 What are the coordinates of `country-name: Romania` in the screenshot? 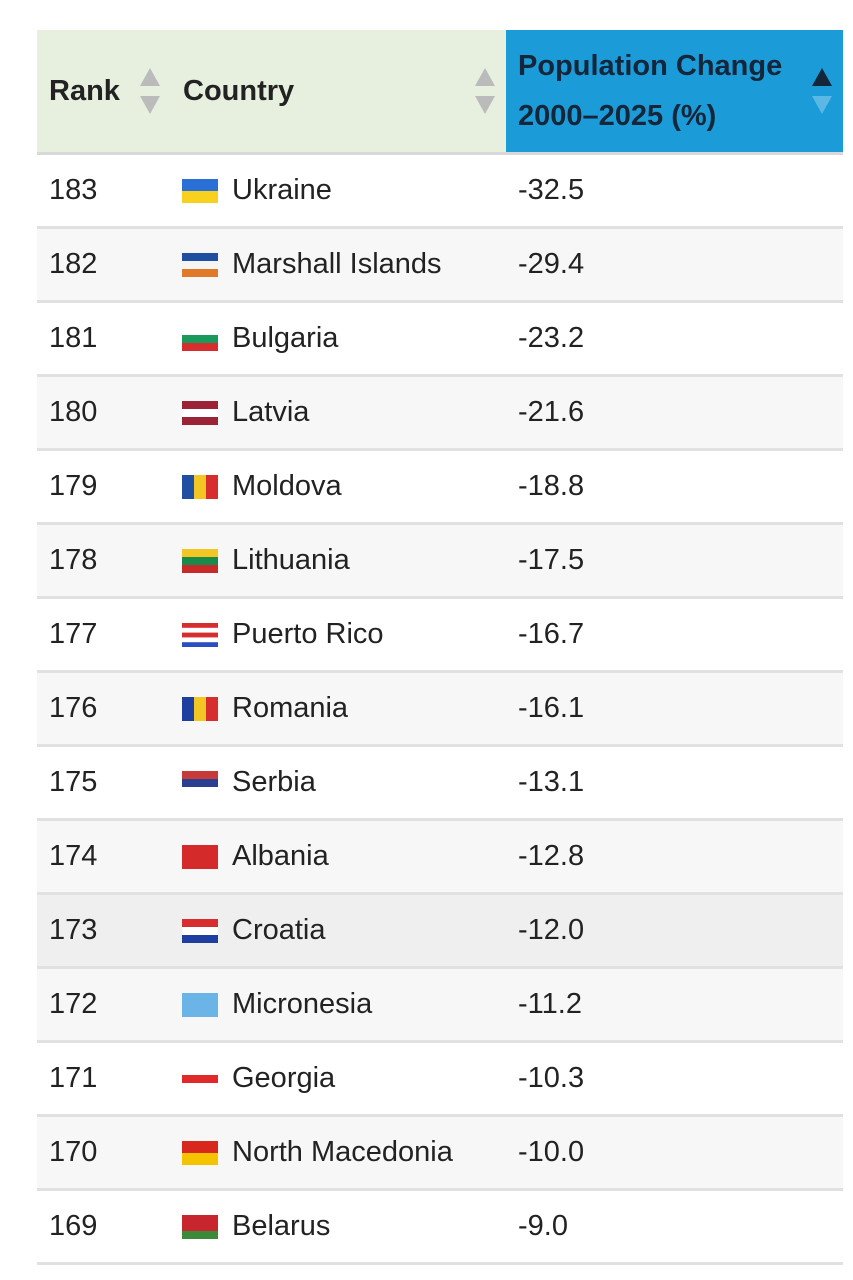 It's located at (290, 708).